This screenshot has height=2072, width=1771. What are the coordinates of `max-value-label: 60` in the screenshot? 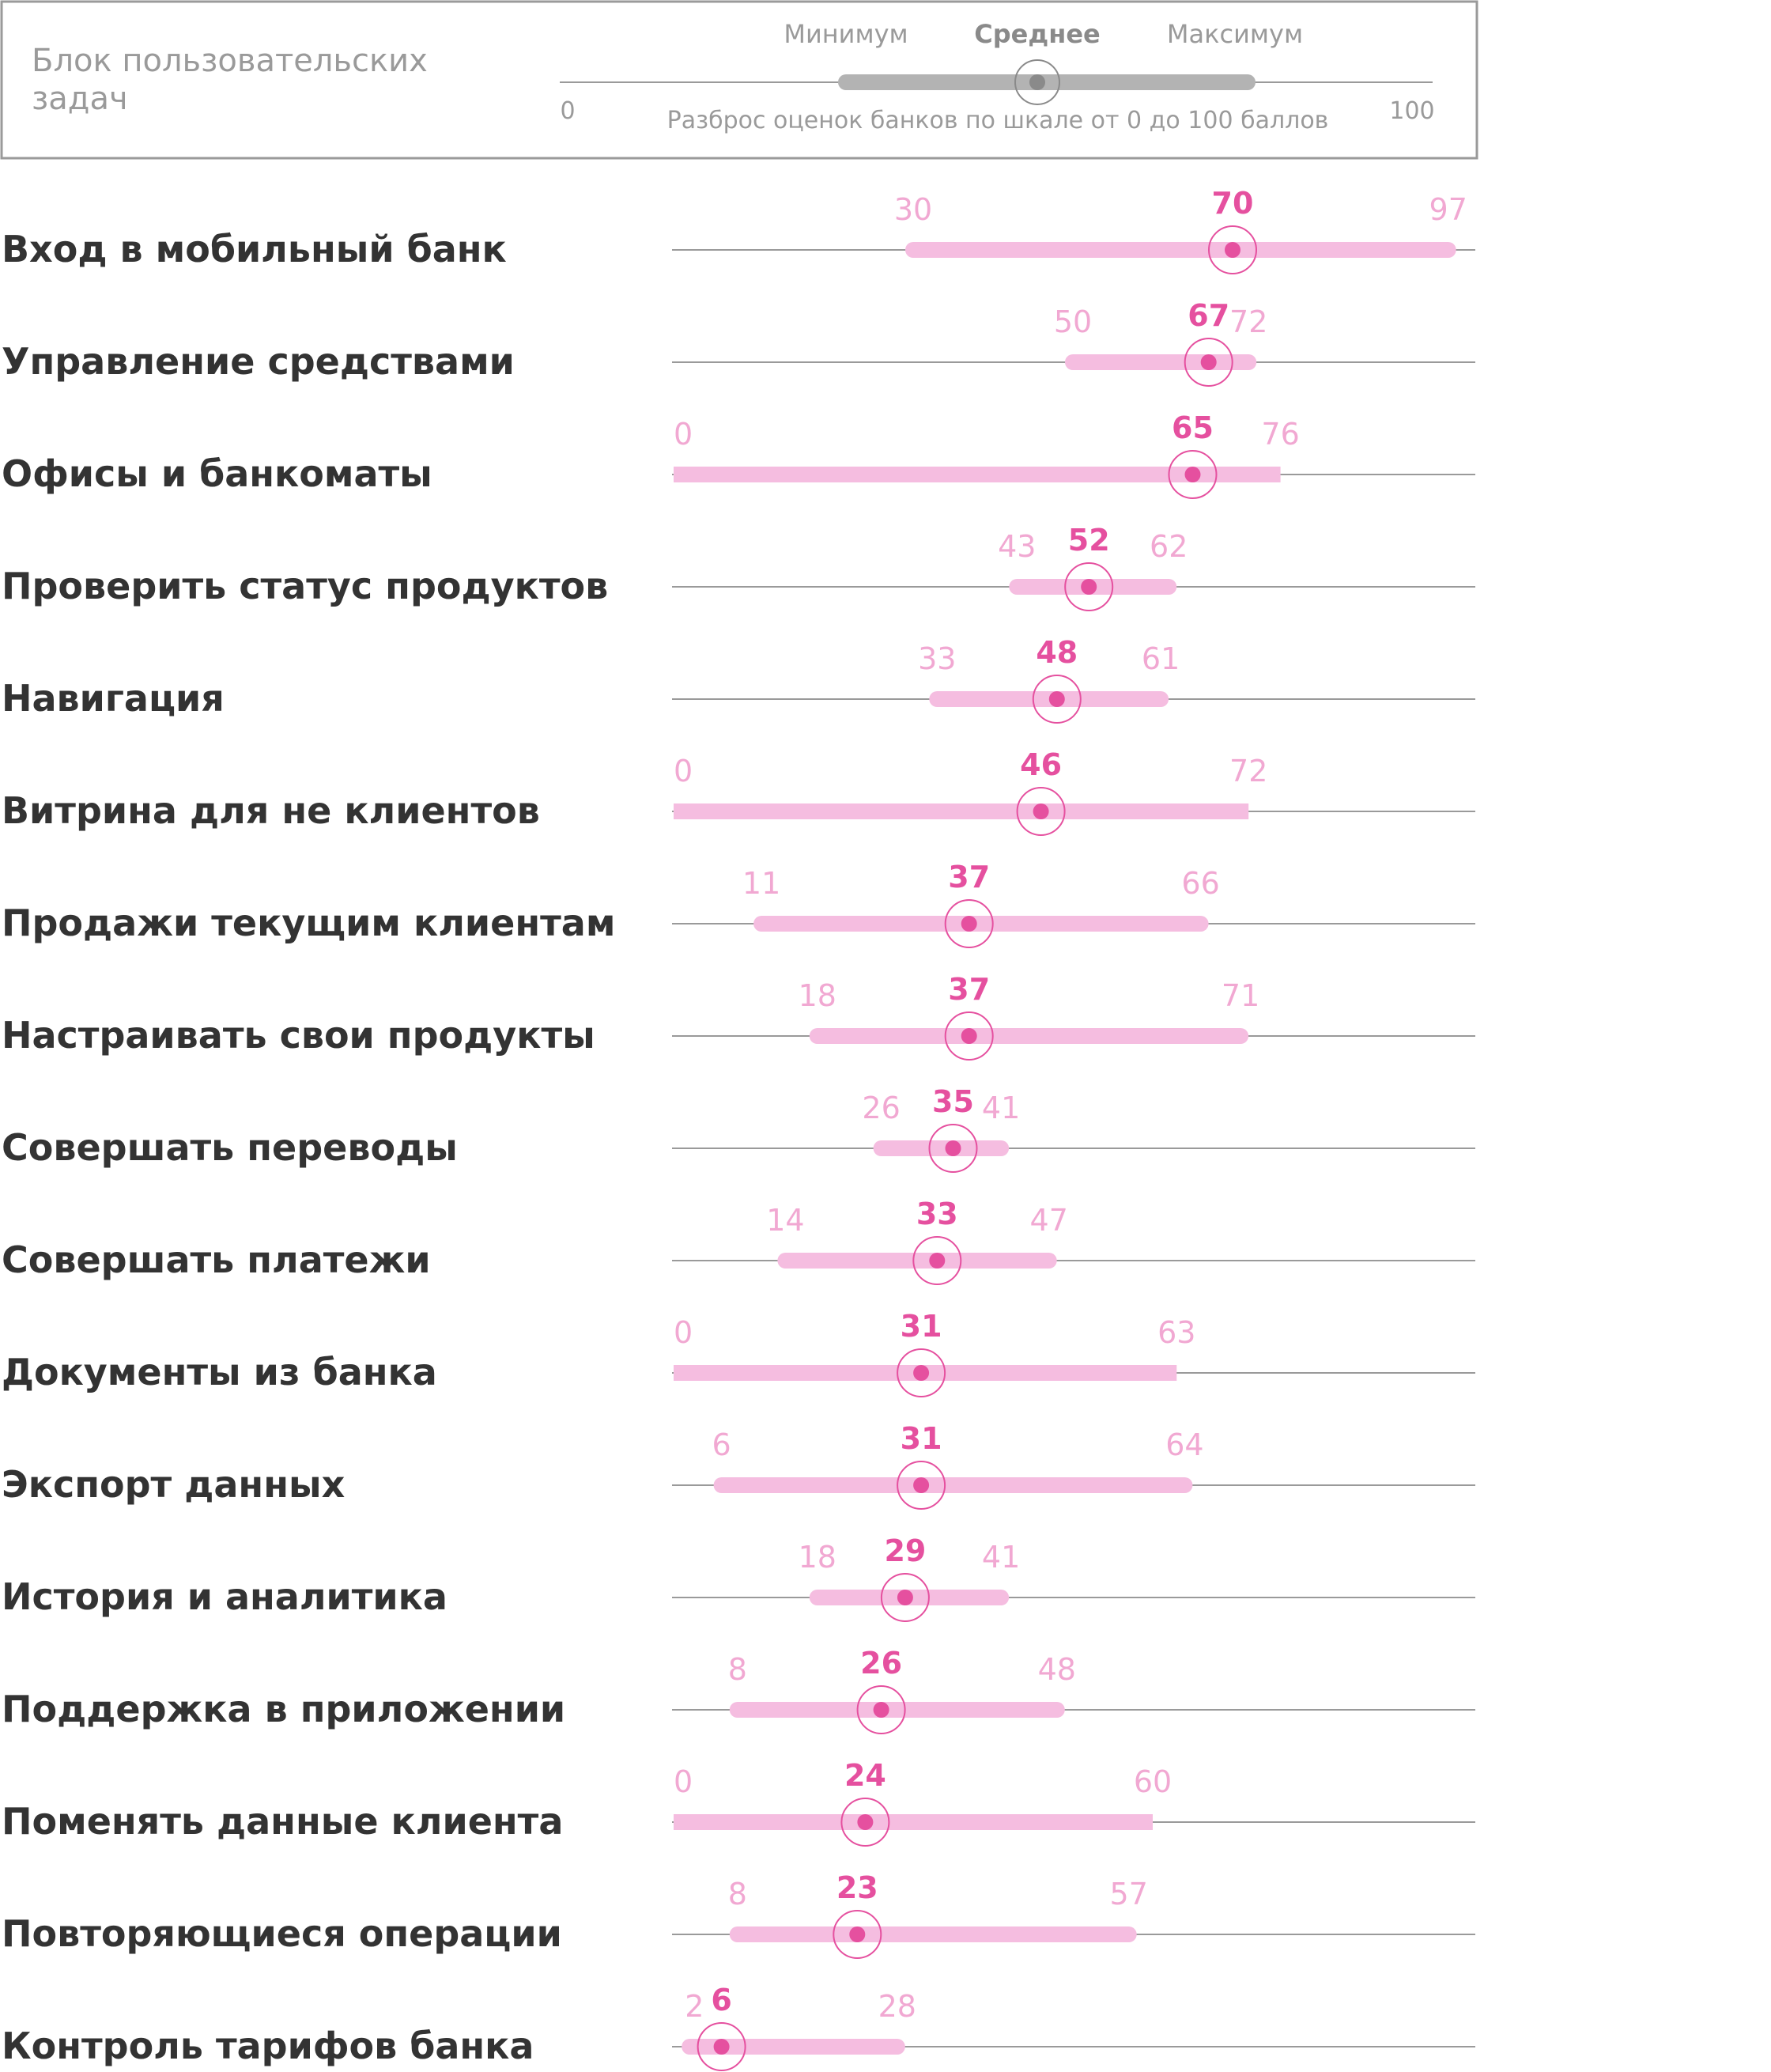 It's located at (1153, 1782).